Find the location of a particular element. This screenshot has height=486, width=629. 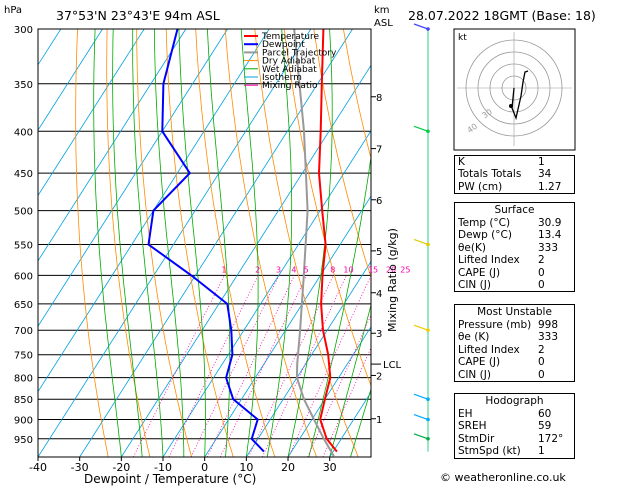

table-row: Totals Totals 34 is located at coordinates (505, 174).